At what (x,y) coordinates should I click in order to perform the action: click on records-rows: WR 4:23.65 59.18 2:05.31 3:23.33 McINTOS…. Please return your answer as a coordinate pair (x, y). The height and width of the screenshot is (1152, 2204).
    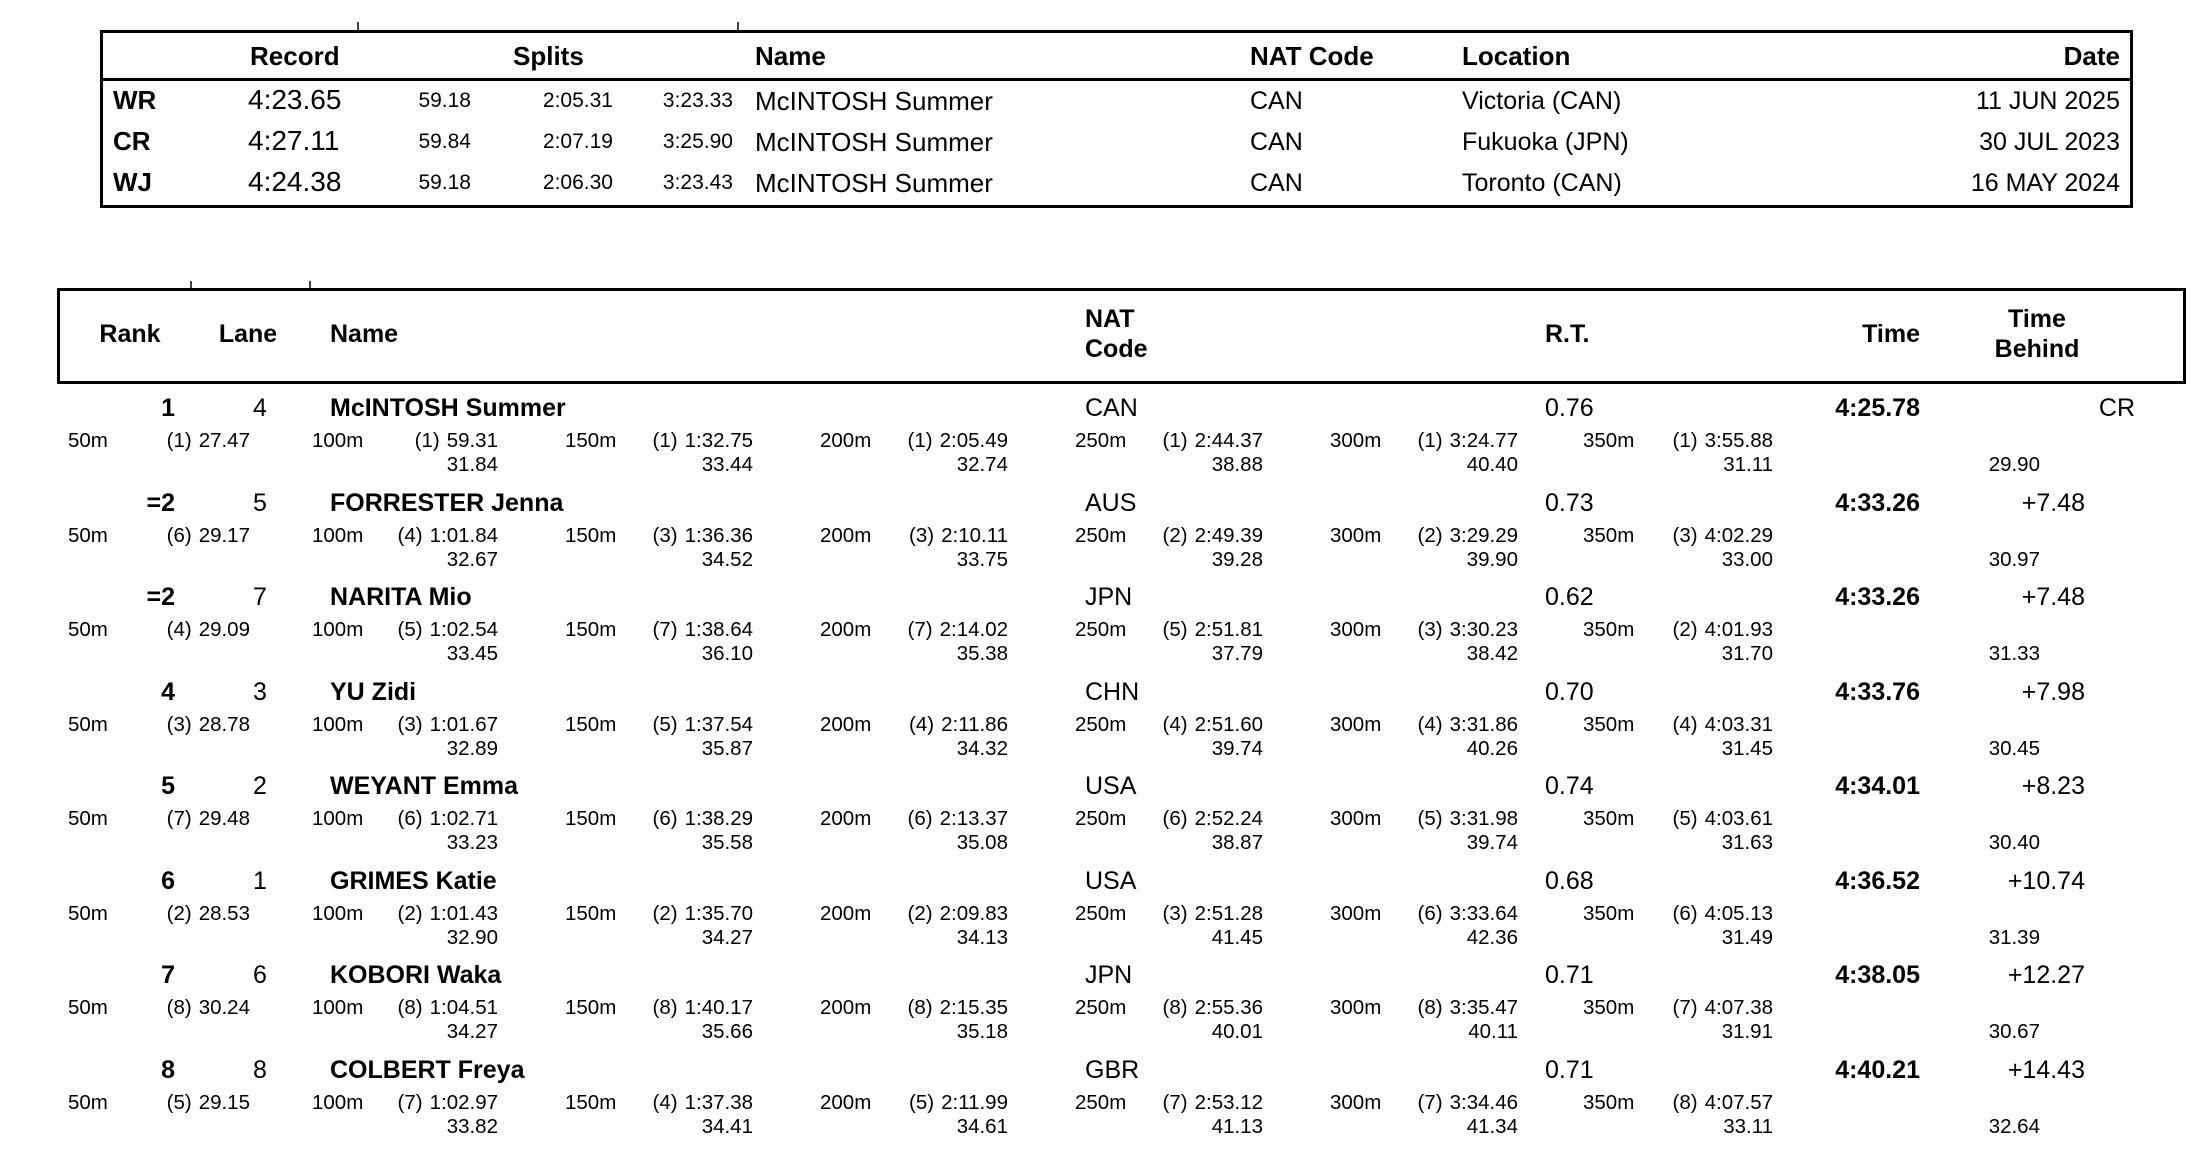
    Looking at the image, I should click on (1116, 142).